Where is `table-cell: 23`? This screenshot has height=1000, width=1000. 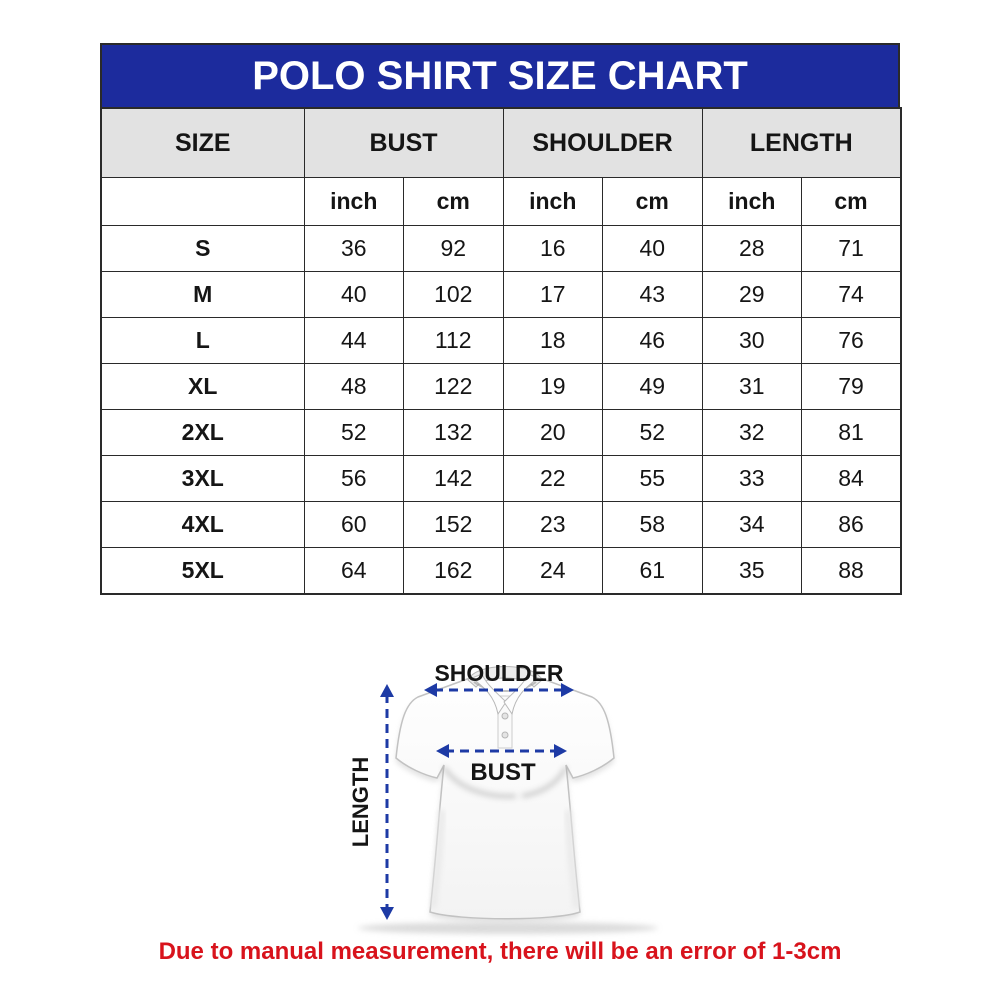
table-cell: 23 is located at coordinates (552, 524).